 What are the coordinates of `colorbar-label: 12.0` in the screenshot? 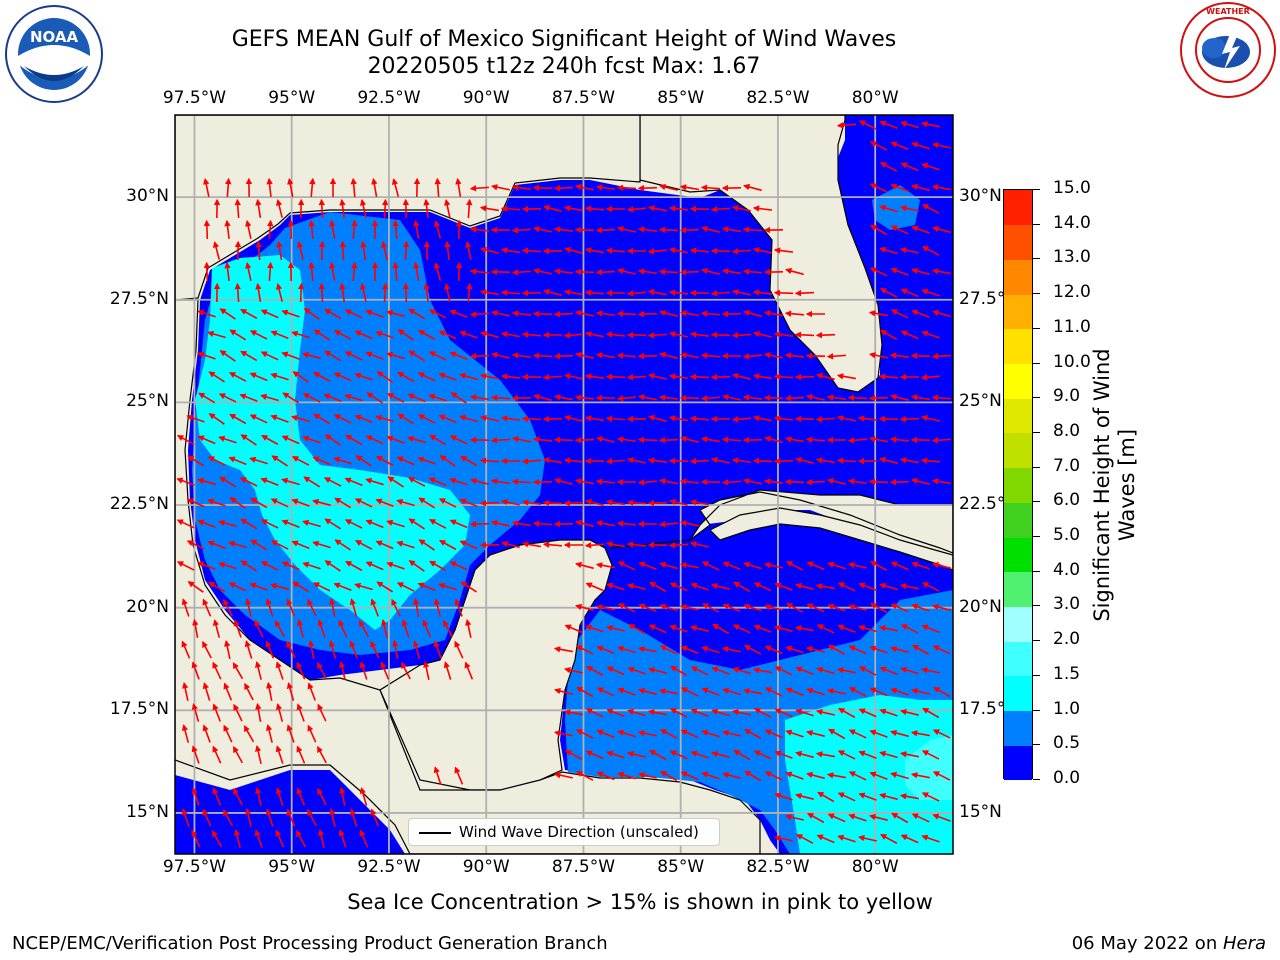 It's located at (1072, 292).